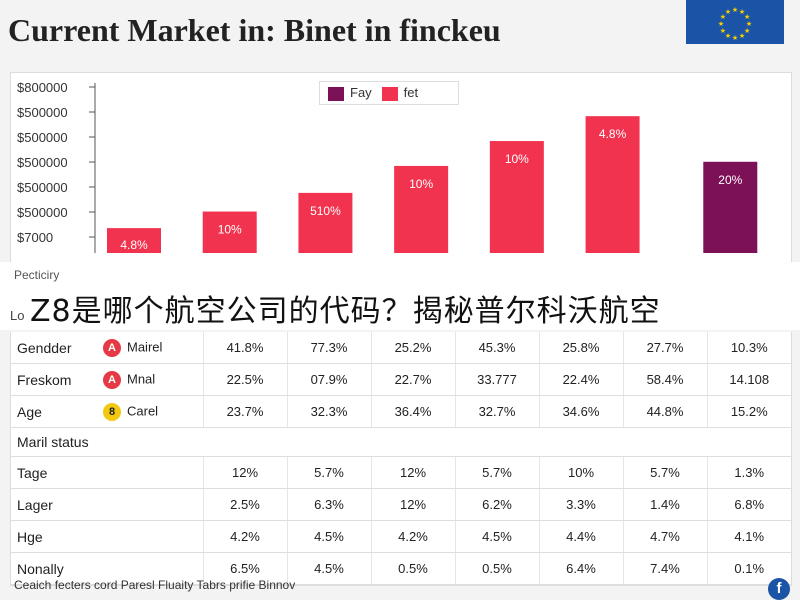 Image resolution: width=800 pixels, height=600 pixels. Describe the element at coordinates (57, 379) in the screenshot. I see `row-label: Freskom` at that location.